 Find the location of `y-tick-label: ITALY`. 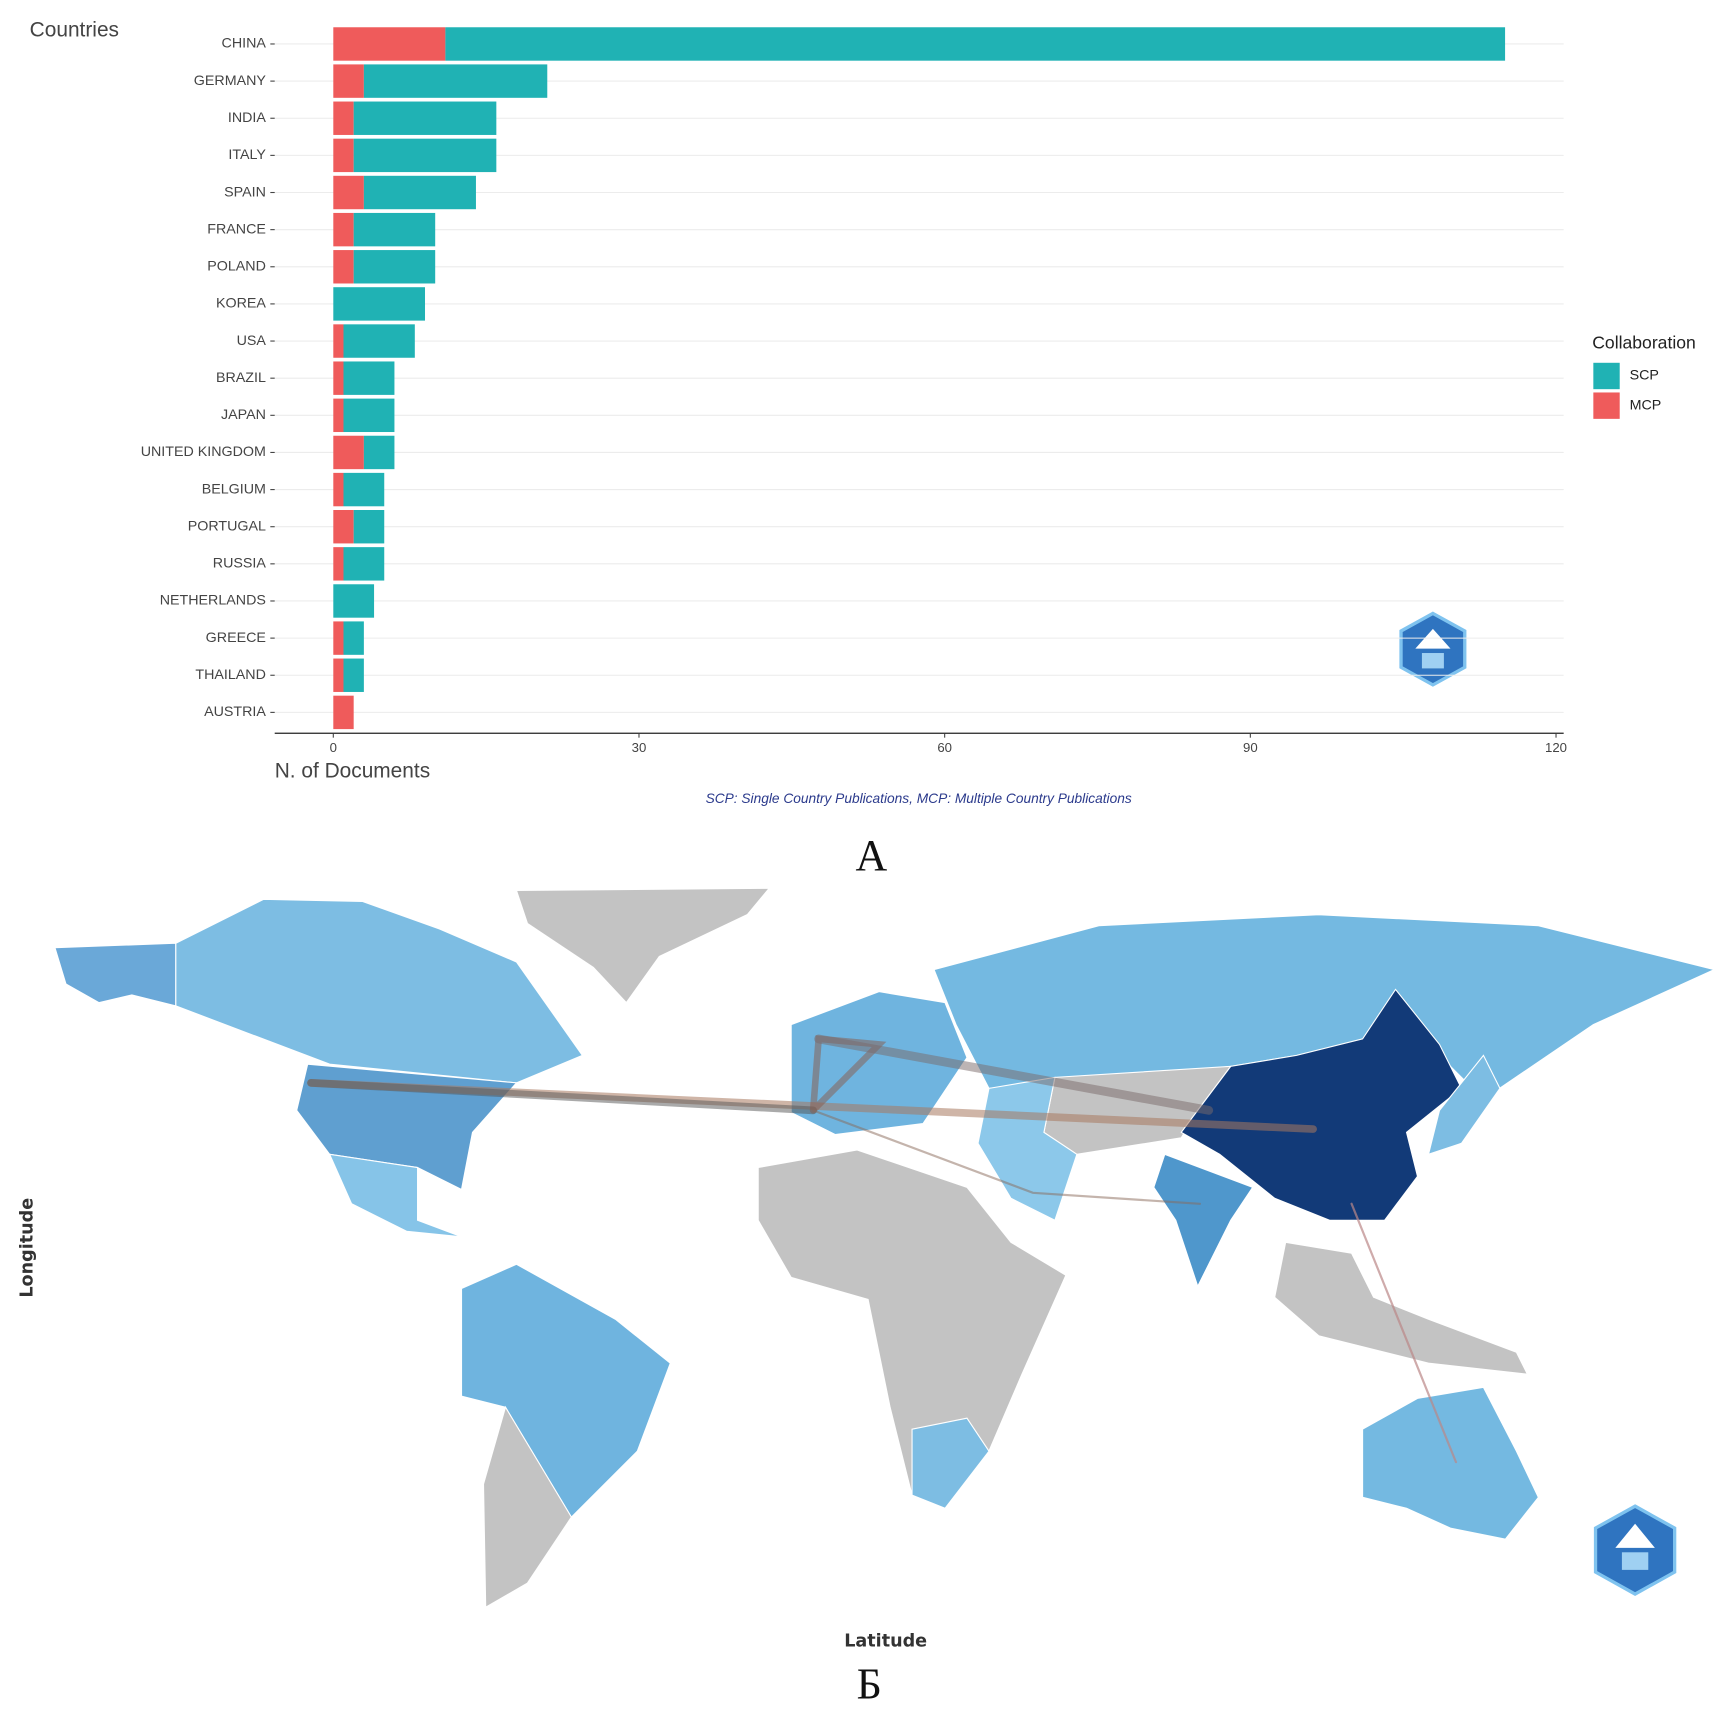

y-tick-label: ITALY is located at coordinates (247, 155).